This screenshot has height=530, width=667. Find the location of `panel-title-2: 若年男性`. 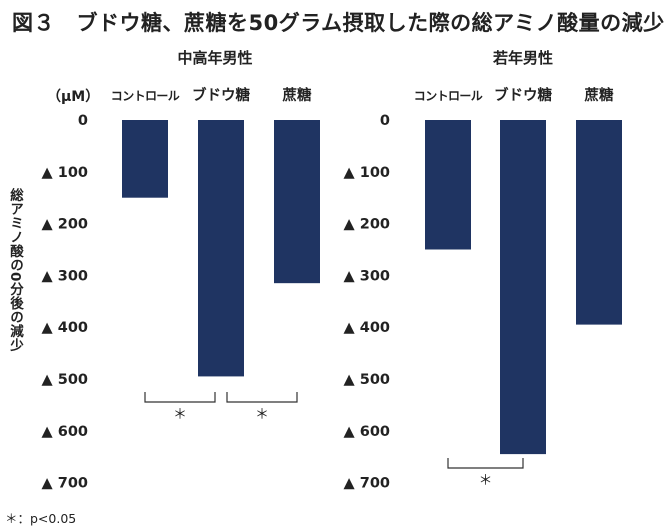

panel-title-2: 若年男性 is located at coordinates (522, 58).